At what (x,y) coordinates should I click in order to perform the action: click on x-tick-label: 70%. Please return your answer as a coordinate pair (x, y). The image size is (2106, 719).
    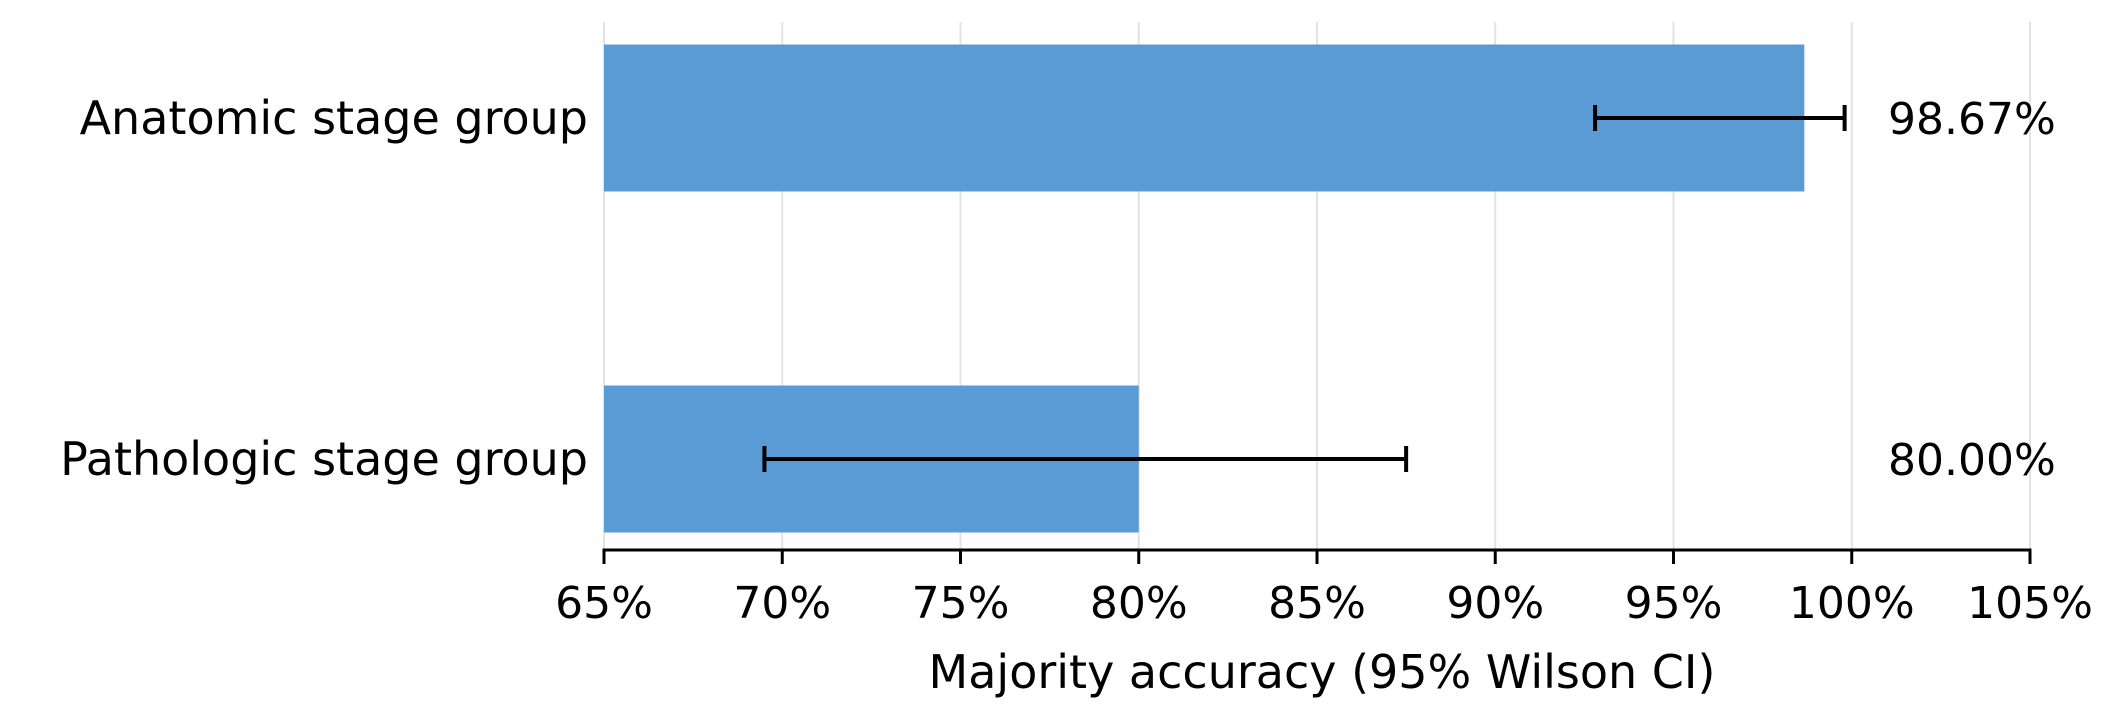
    Looking at the image, I should click on (782, 603).